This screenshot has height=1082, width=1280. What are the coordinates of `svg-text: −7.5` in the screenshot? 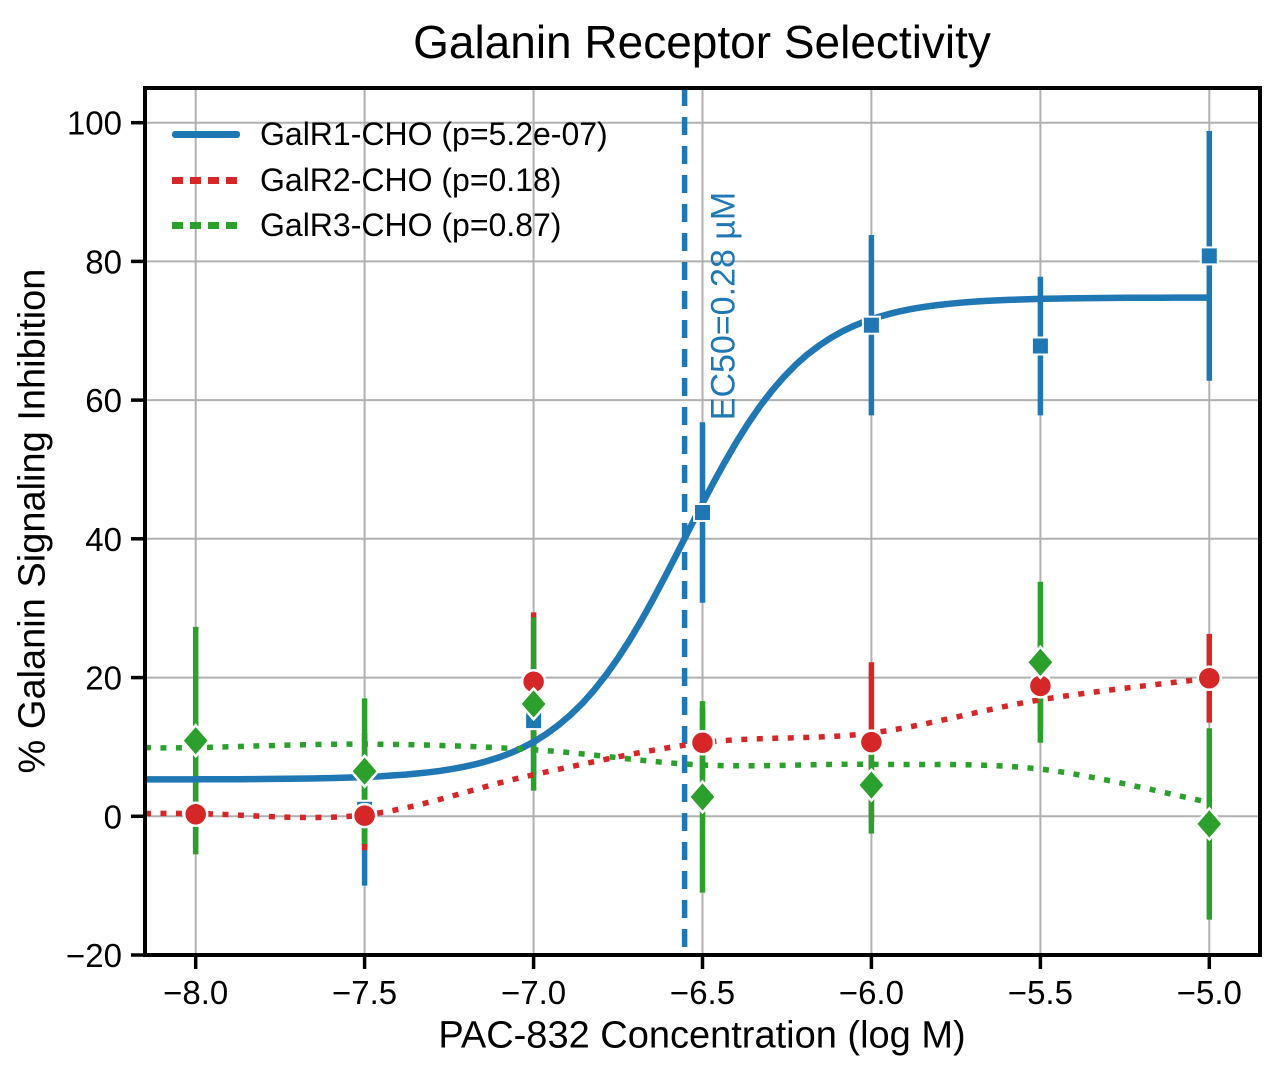 It's located at (364, 992).